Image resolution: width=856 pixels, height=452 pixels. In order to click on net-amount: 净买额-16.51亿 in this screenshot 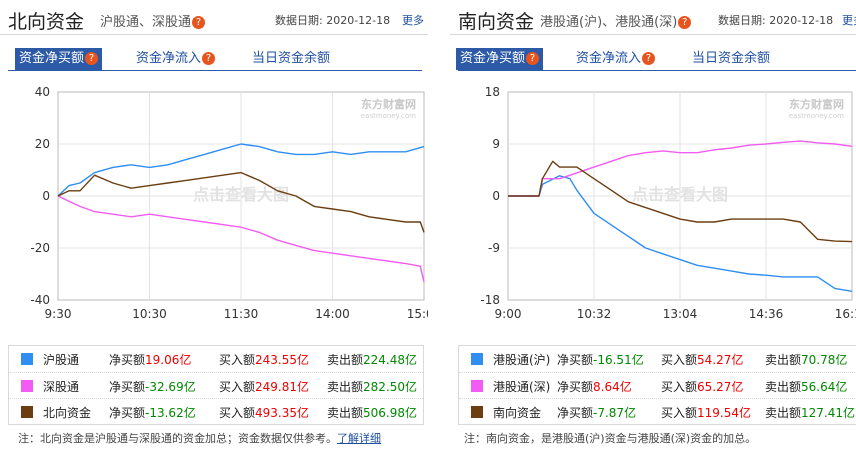, I will do `click(600, 359)`.